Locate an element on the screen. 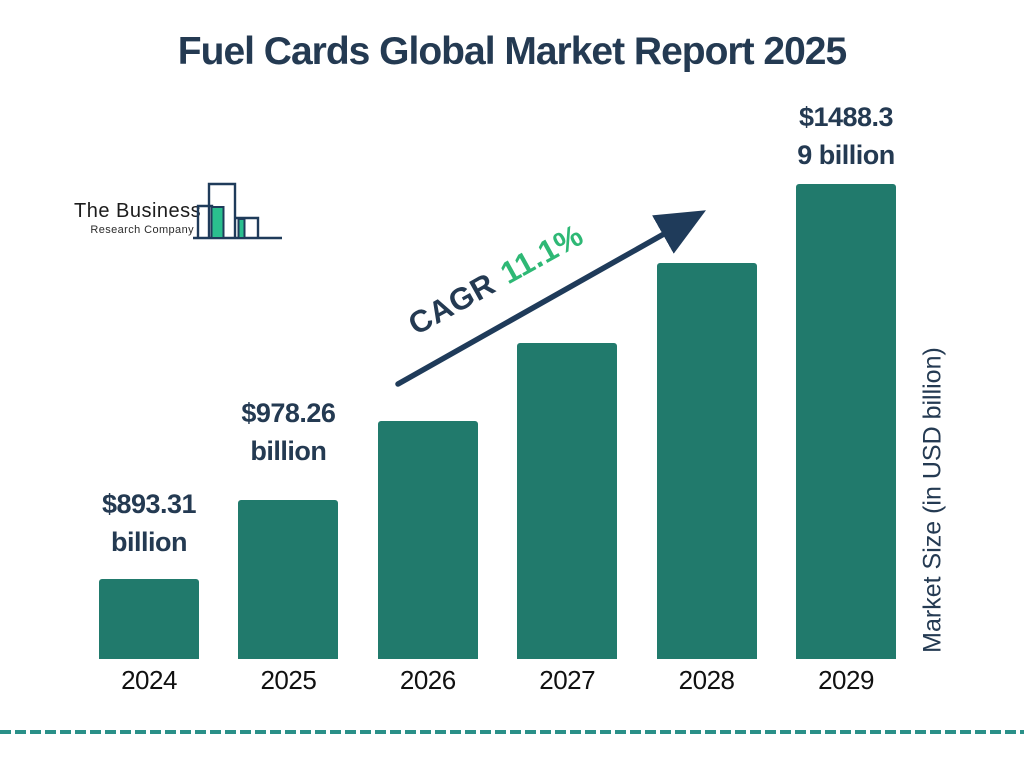 The image size is (1024, 768). y-axis-label: Market Size (in USD billion) is located at coordinates (932, 500).